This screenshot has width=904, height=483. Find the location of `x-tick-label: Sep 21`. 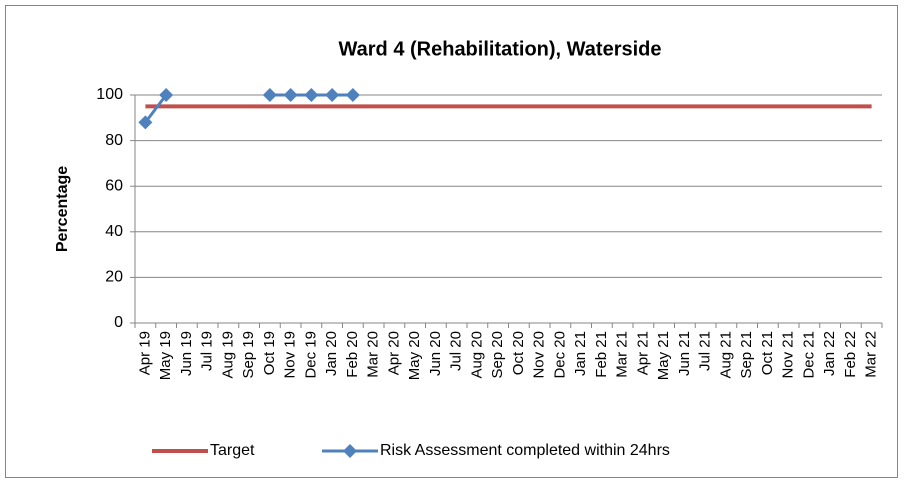

x-tick-label: Sep 21 is located at coordinates (746, 355).